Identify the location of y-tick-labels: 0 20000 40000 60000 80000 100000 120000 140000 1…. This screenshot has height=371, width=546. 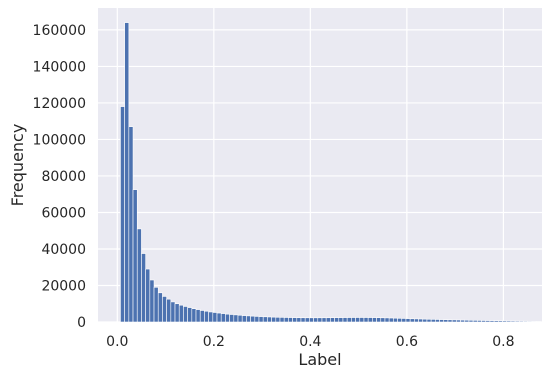
(59, 177).